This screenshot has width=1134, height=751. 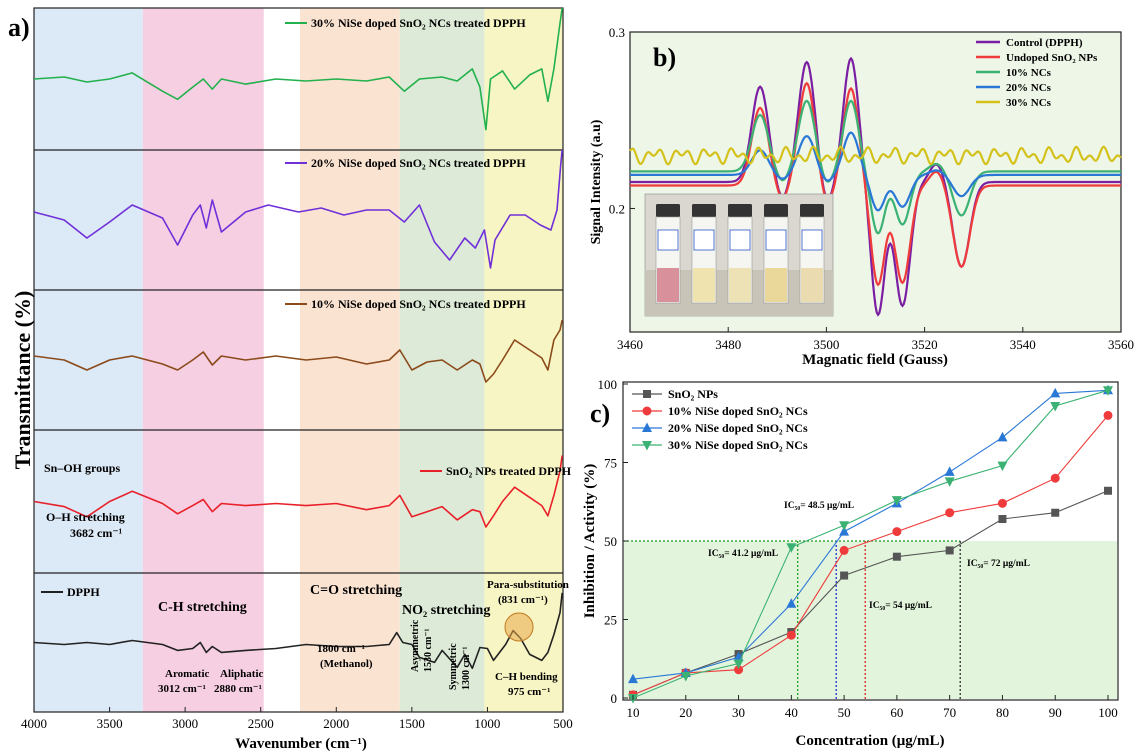 I want to click on inhibition-y-tick-label-25: 25, so click(x=610, y=620).